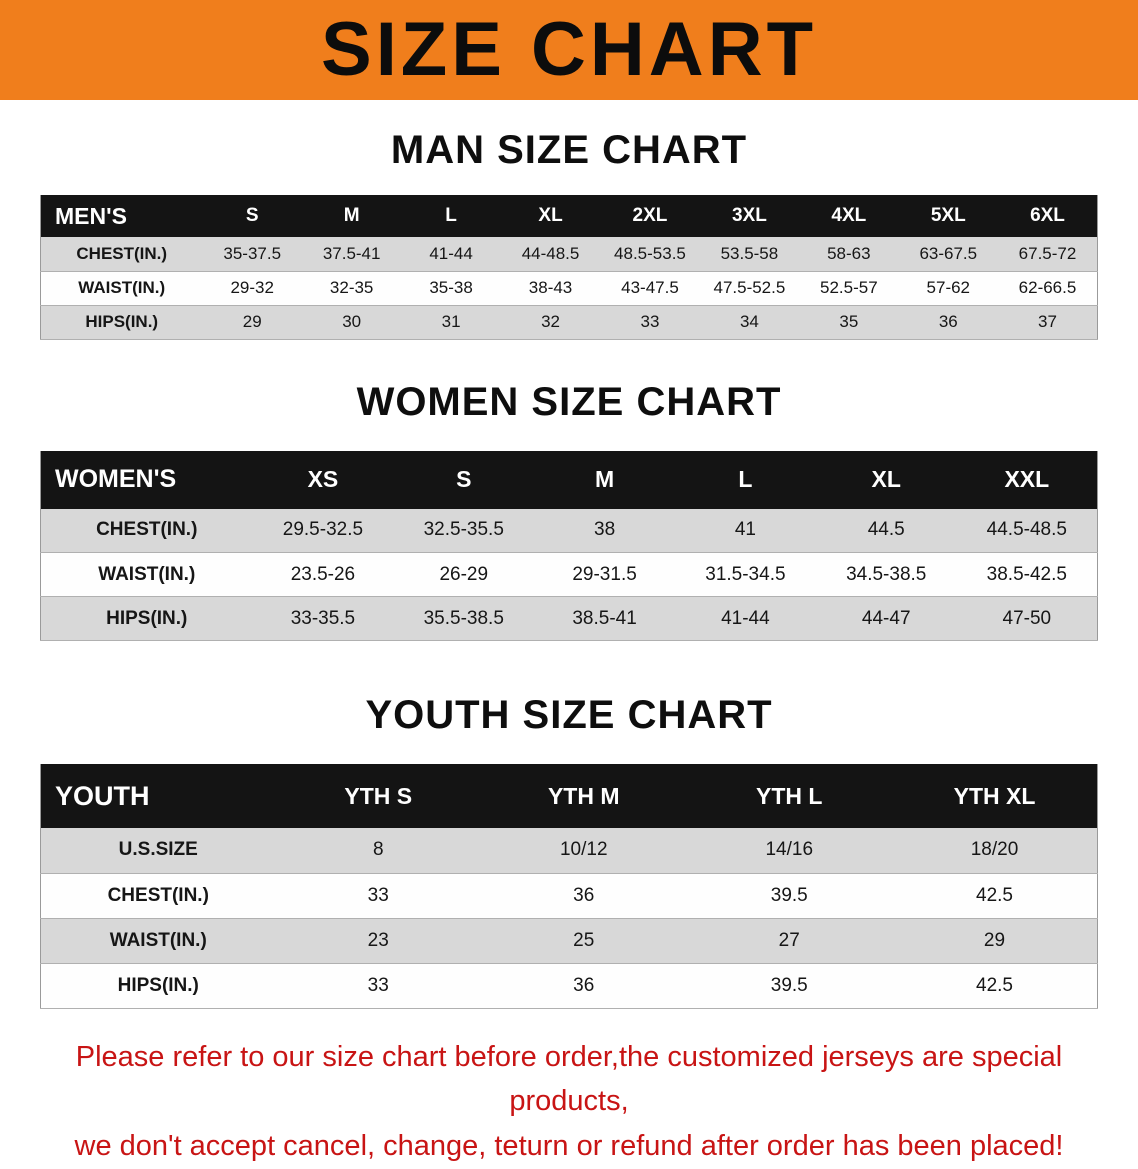 Image resolution: width=1138 pixels, height=1169 pixels. I want to click on table-cell: 34, so click(749, 322).